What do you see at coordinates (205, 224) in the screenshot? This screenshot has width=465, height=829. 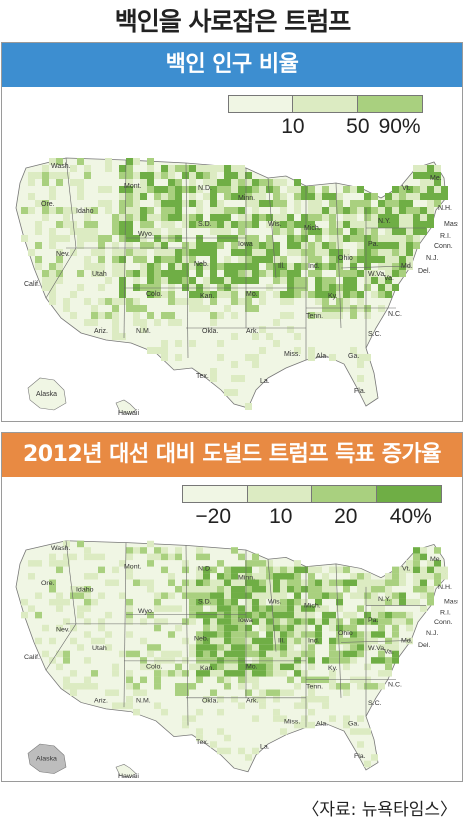 I see `state-label: S.D.` at bounding box center [205, 224].